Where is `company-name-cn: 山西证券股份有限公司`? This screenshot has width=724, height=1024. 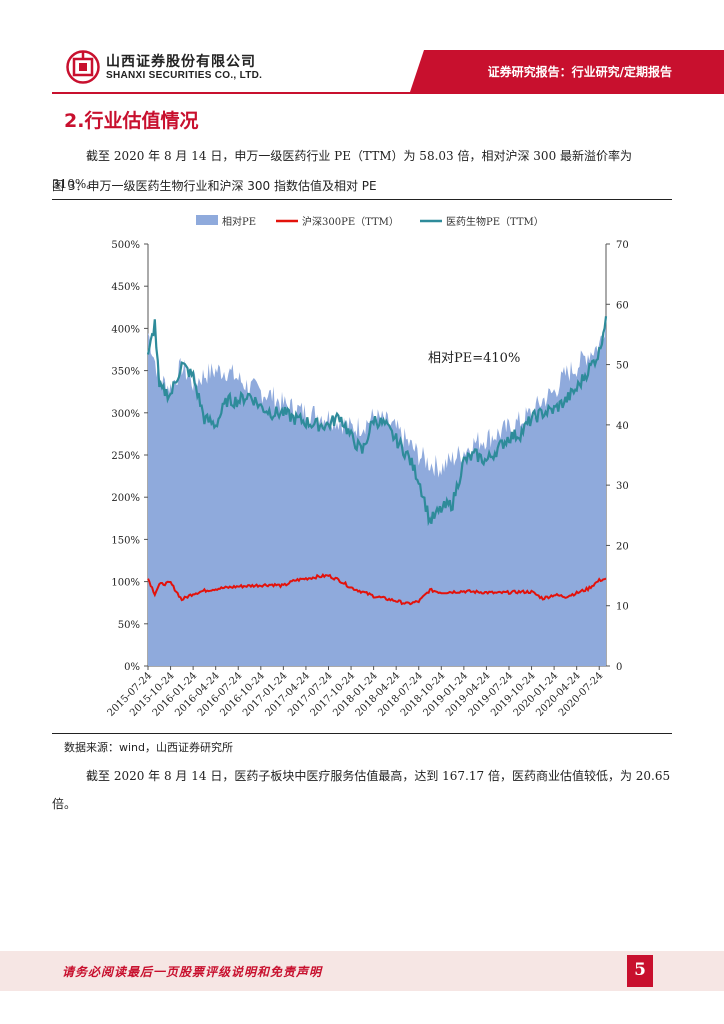 company-name-cn: 山西证券股份有限公司 is located at coordinates (181, 62).